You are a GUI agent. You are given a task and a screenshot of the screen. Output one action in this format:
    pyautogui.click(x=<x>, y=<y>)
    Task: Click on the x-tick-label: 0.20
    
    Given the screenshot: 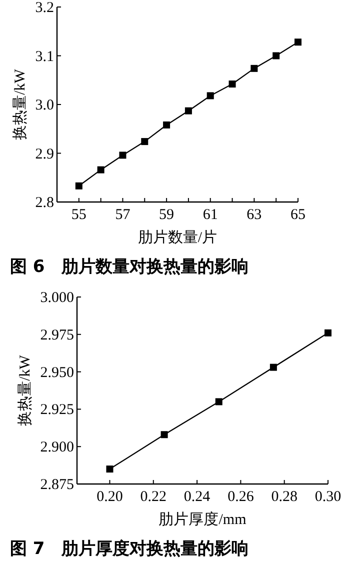 What is the action you would take?
    pyautogui.click(x=109, y=497)
    